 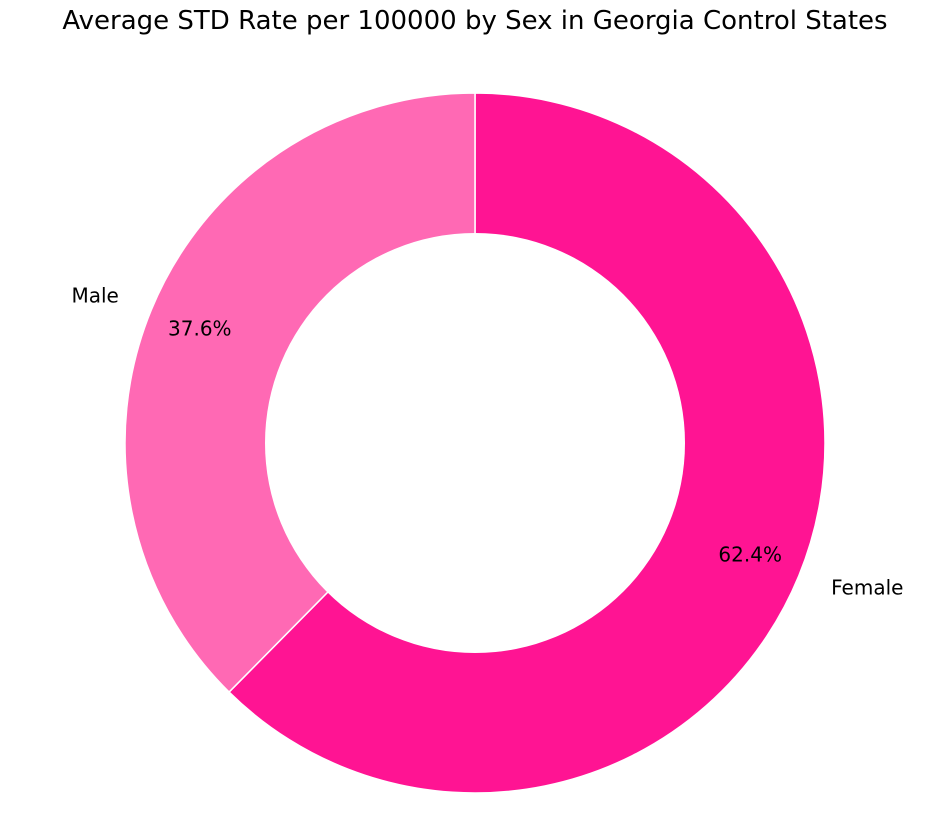 I want to click on slice-label-female: Female, so click(x=867, y=588).